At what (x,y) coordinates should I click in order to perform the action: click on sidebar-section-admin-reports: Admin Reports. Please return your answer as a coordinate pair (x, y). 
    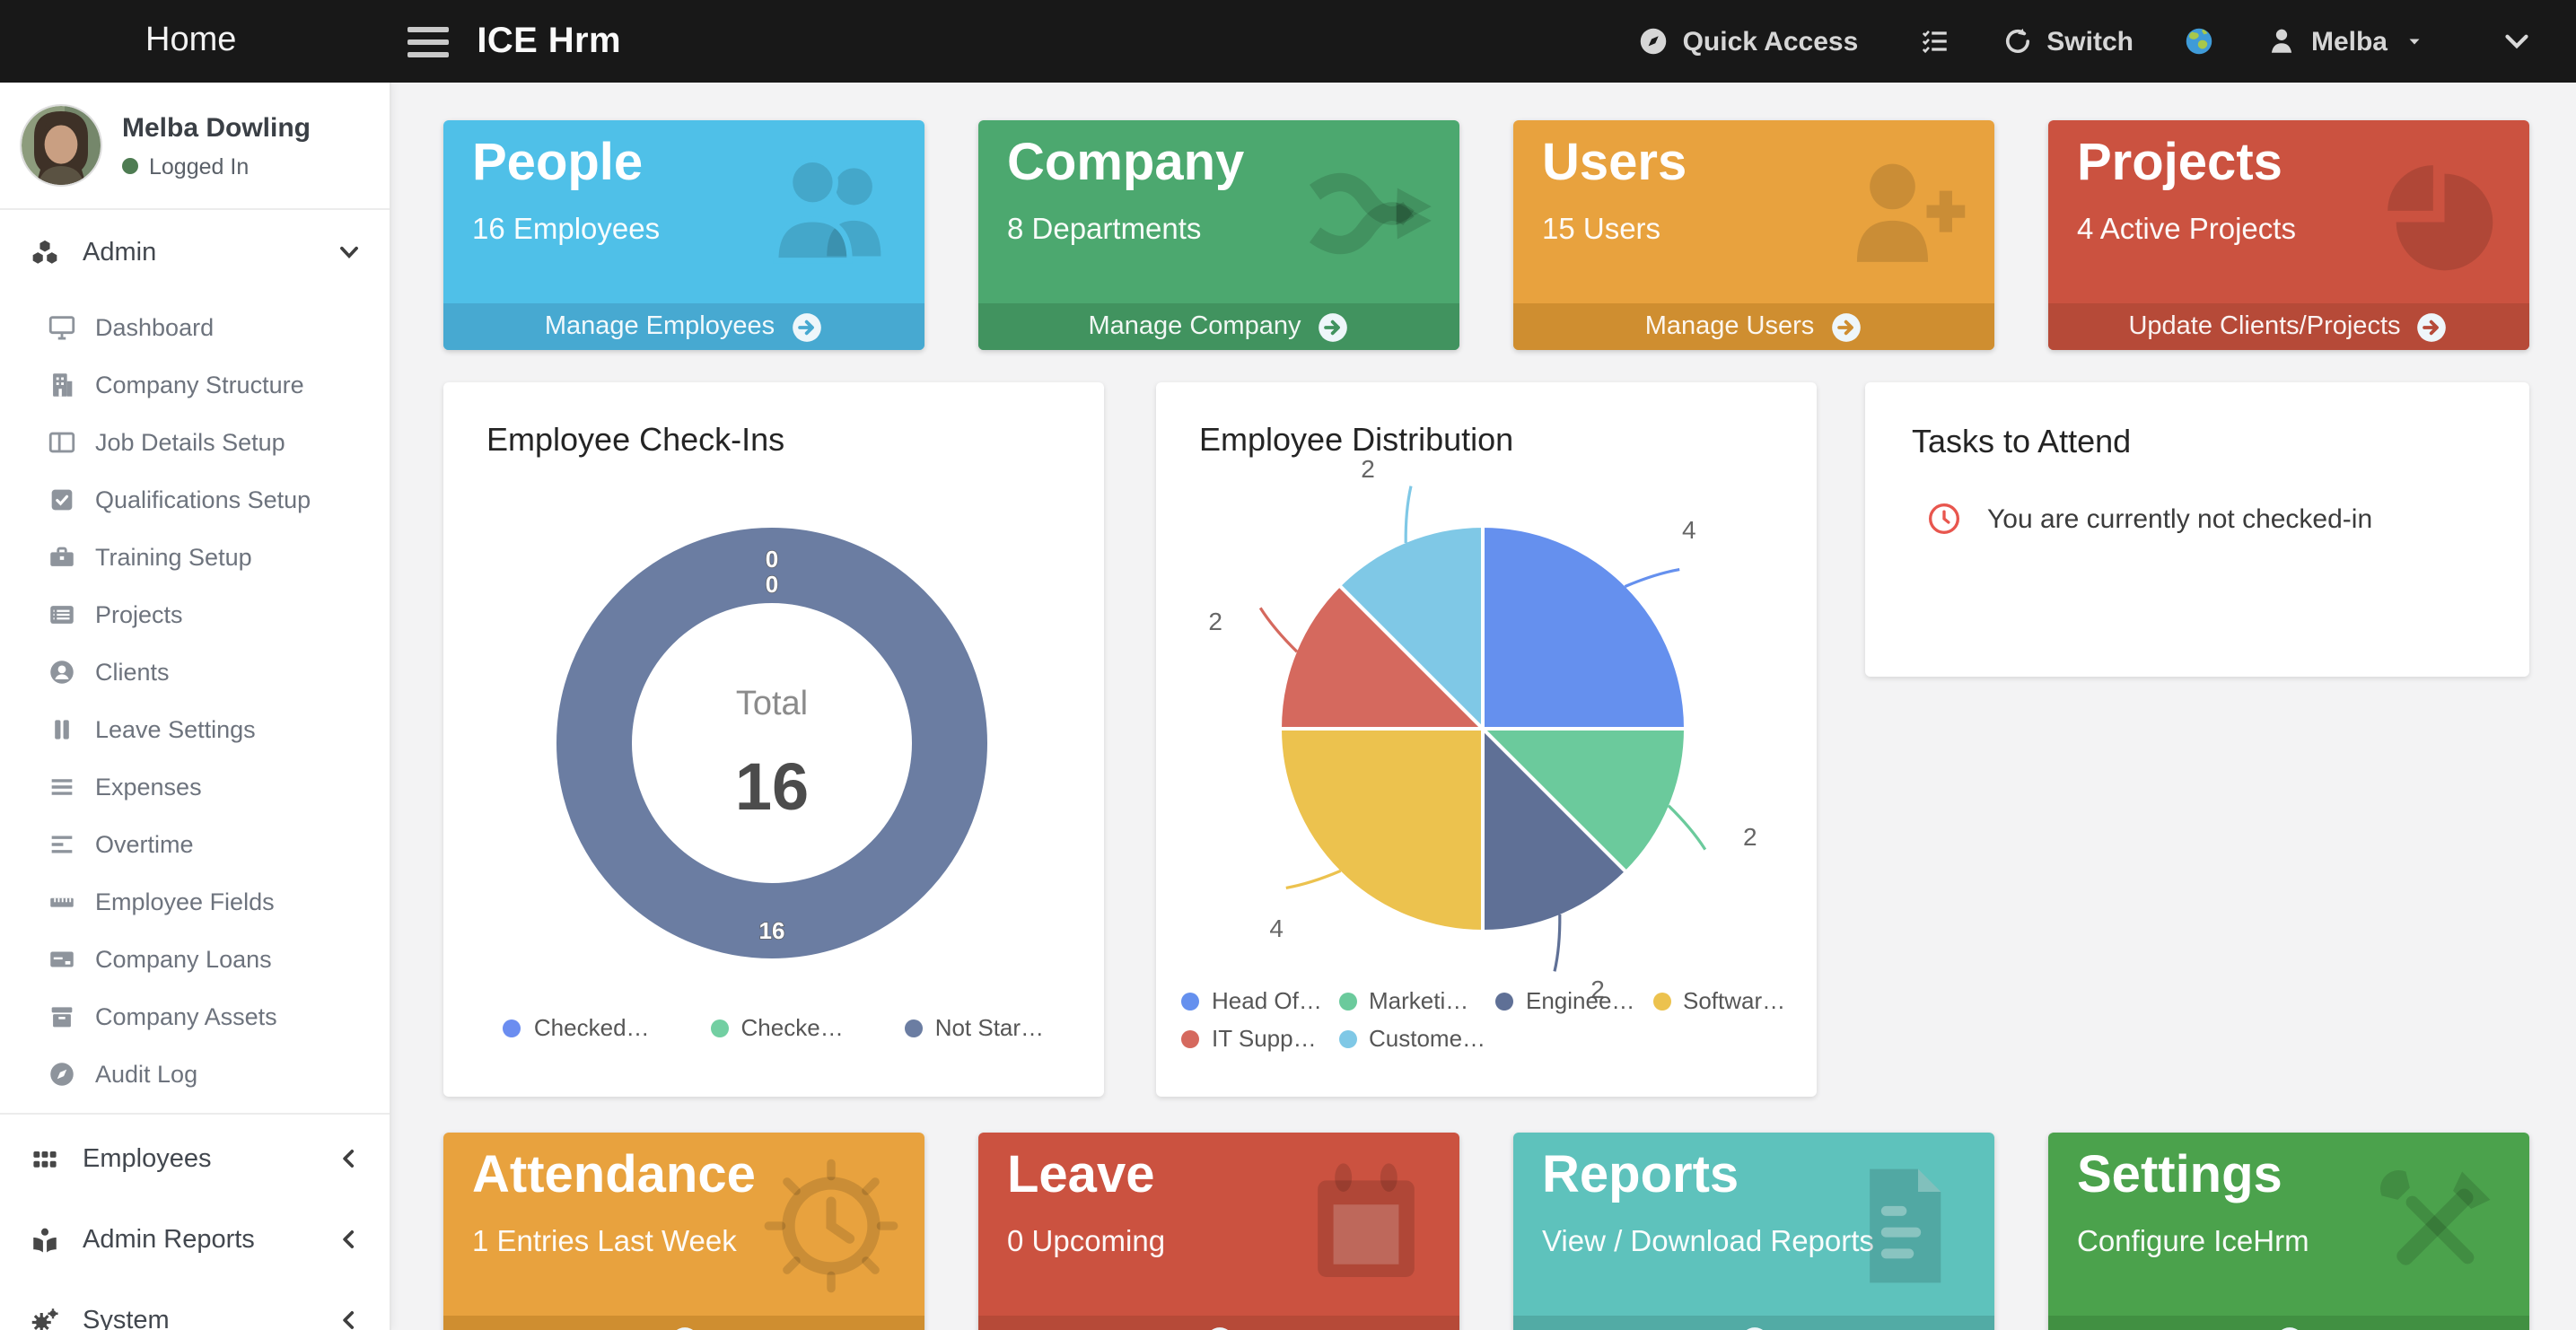
    Looking at the image, I should click on (195, 1239).